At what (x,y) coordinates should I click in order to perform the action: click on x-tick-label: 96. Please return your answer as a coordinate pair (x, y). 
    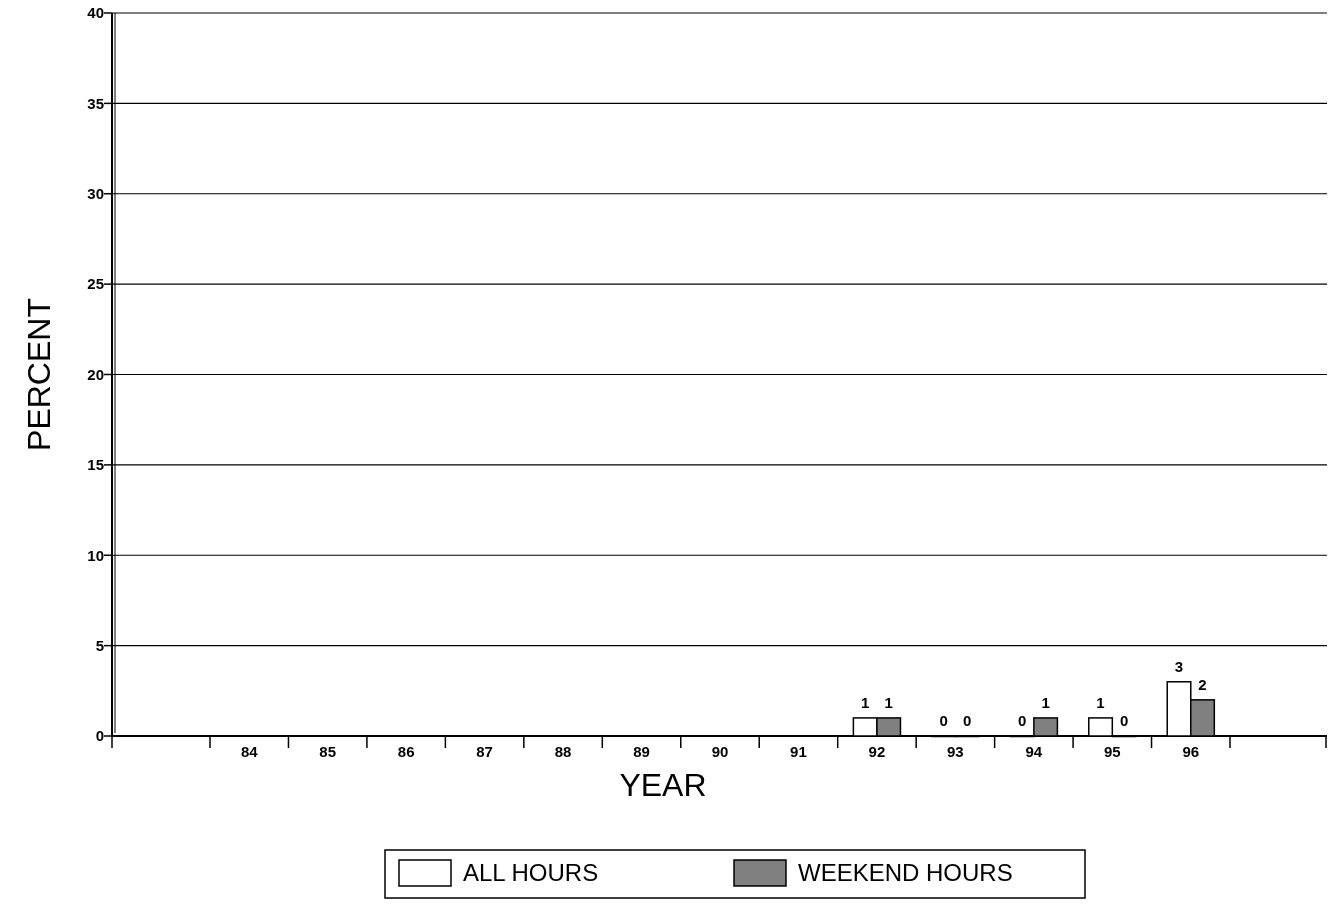
    Looking at the image, I should click on (1191, 751).